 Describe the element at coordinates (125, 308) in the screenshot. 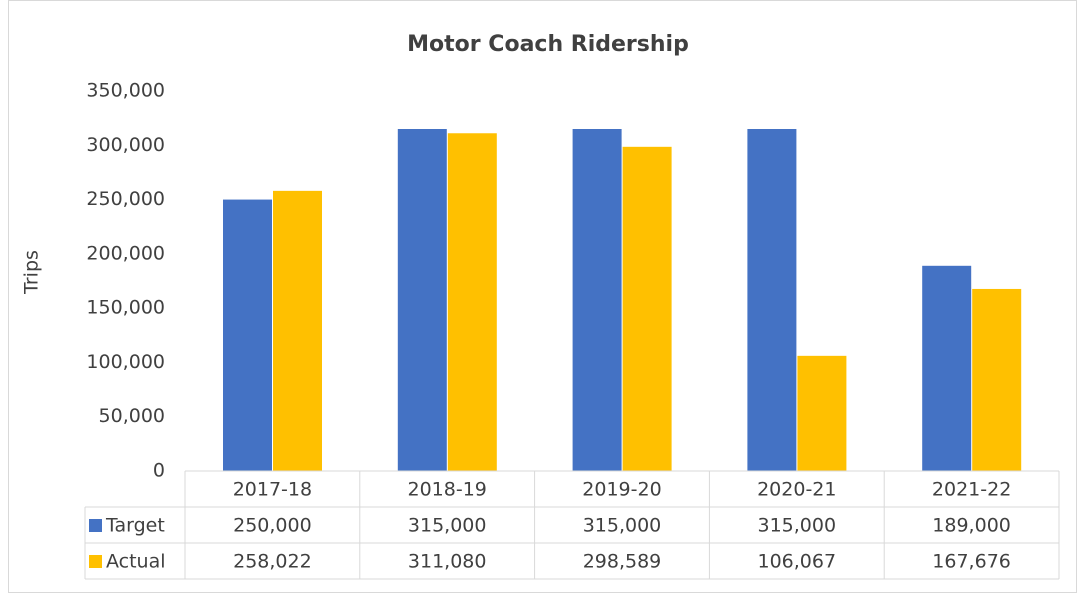

I see `y-tick-label: 150,000` at that location.